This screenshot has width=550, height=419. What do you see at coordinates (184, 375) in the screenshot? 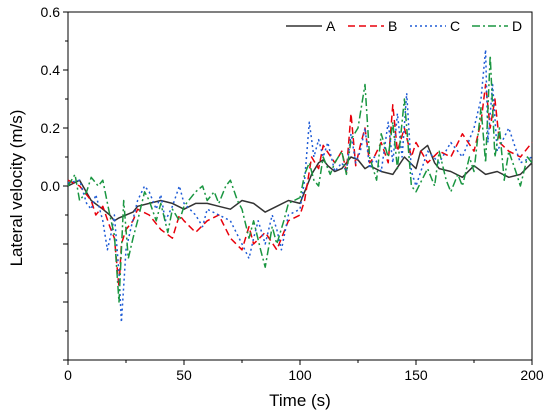
I see `x-tick-label: 50` at bounding box center [184, 375].